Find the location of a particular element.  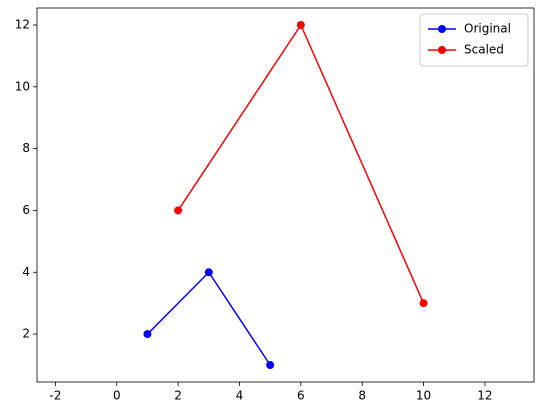

y-tick-label: 8 is located at coordinates (26, 148).